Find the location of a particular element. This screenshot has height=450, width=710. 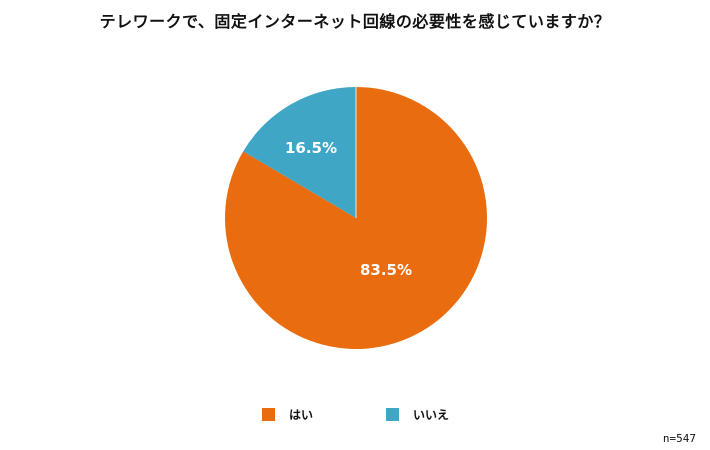

slice-label-no: 16.5% is located at coordinates (311, 148).